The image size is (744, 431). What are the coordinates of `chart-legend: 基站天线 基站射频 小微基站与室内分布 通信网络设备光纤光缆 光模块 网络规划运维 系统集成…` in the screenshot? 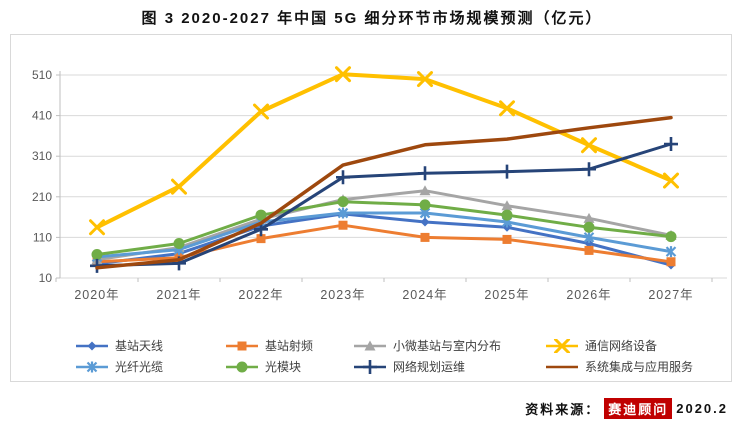 It's located at (400, 356).